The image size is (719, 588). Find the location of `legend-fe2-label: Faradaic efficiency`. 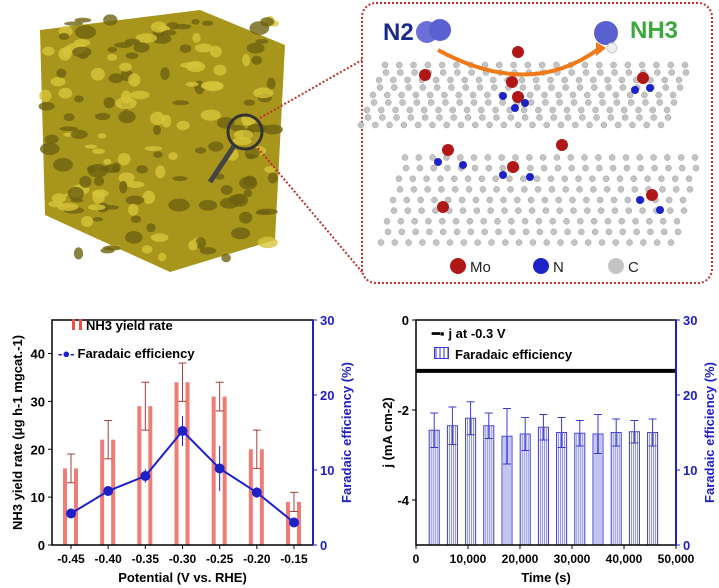

legend-fe2-label: Faradaic efficiency is located at coordinates (514, 354).